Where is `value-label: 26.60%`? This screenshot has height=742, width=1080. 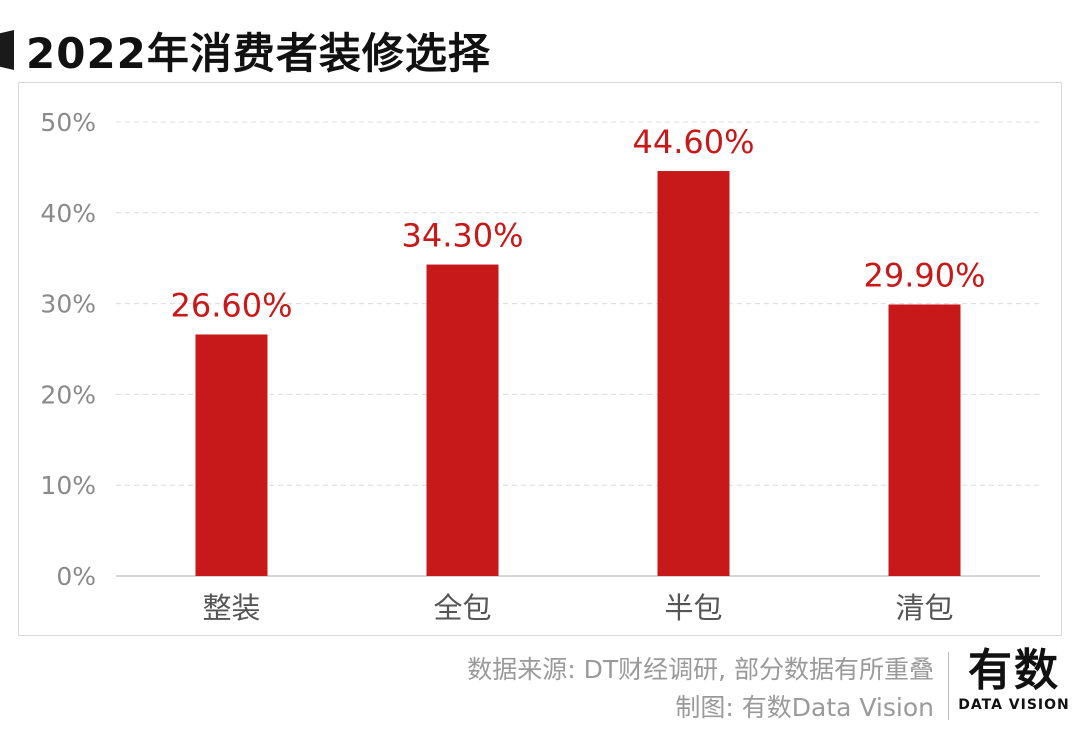
value-label: 26.60% is located at coordinates (231, 305).